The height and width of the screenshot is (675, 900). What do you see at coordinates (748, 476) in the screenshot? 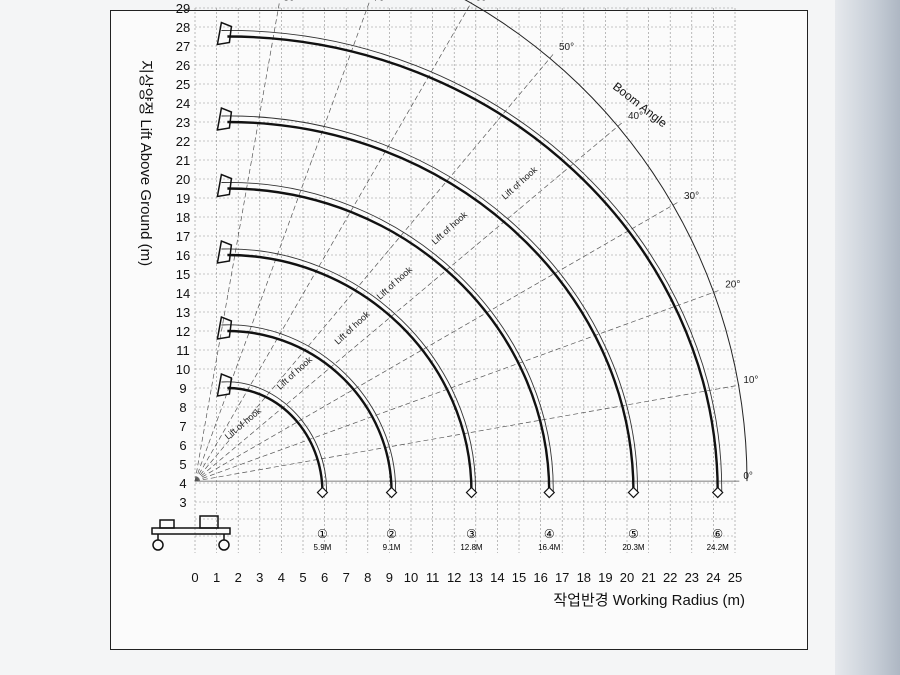
I see `angle-label: 0°` at bounding box center [748, 476].